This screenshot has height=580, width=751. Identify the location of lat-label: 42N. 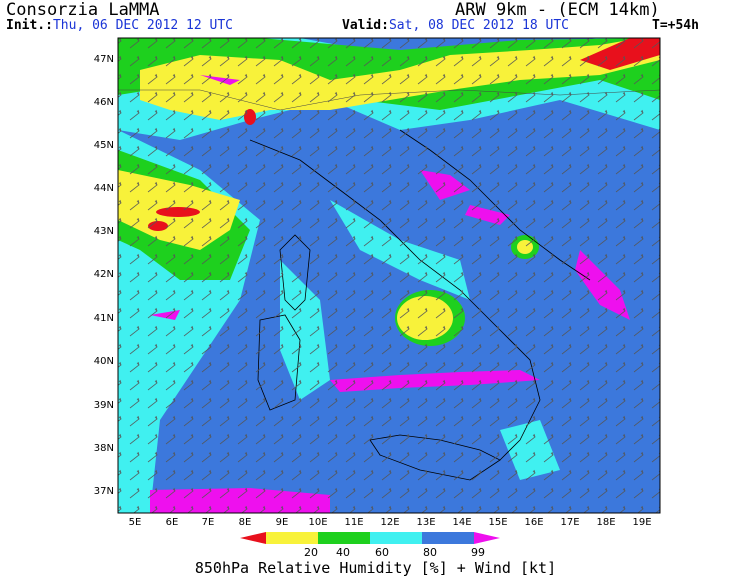
(104, 274).